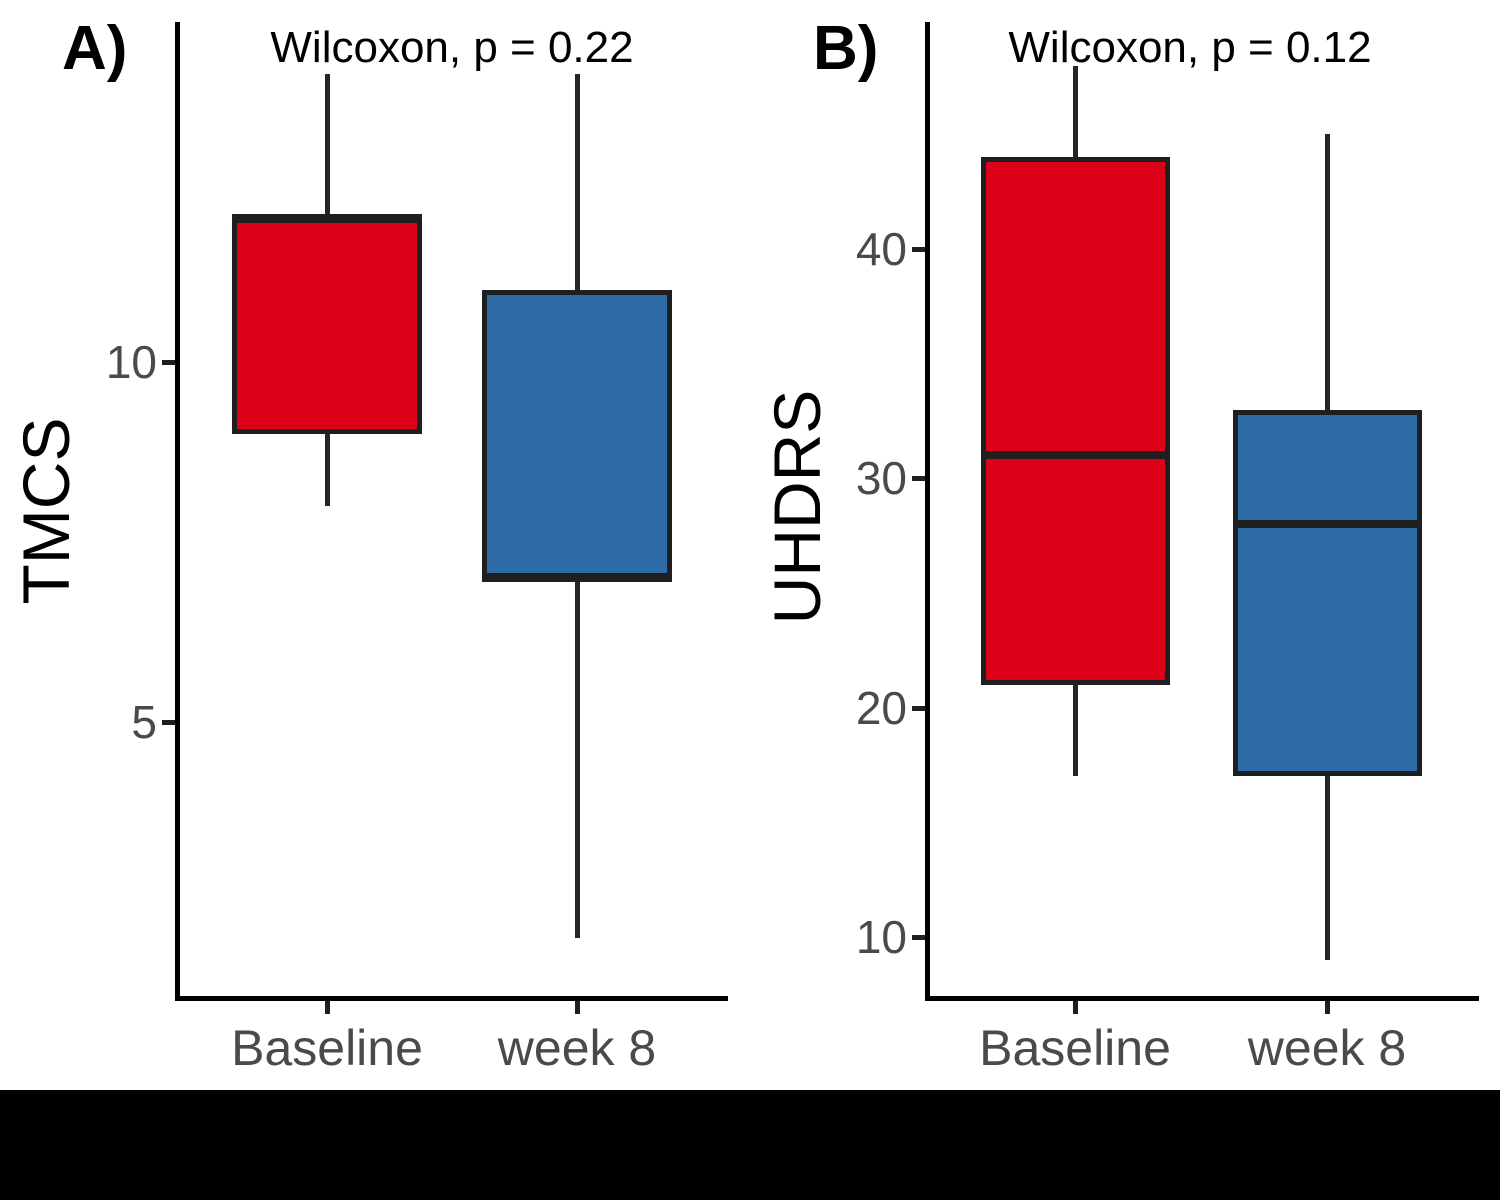  Describe the element at coordinates (881, 707) in the screenshot. I see `y-tick-label: 20` at that location.